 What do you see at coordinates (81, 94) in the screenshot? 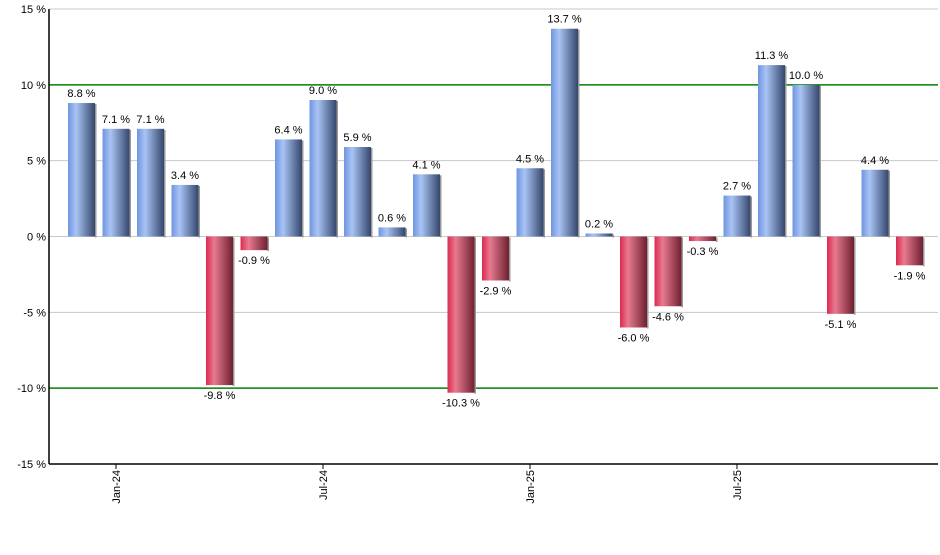
I see `data-label: 8.8 %` at bounding box center [81, 94].